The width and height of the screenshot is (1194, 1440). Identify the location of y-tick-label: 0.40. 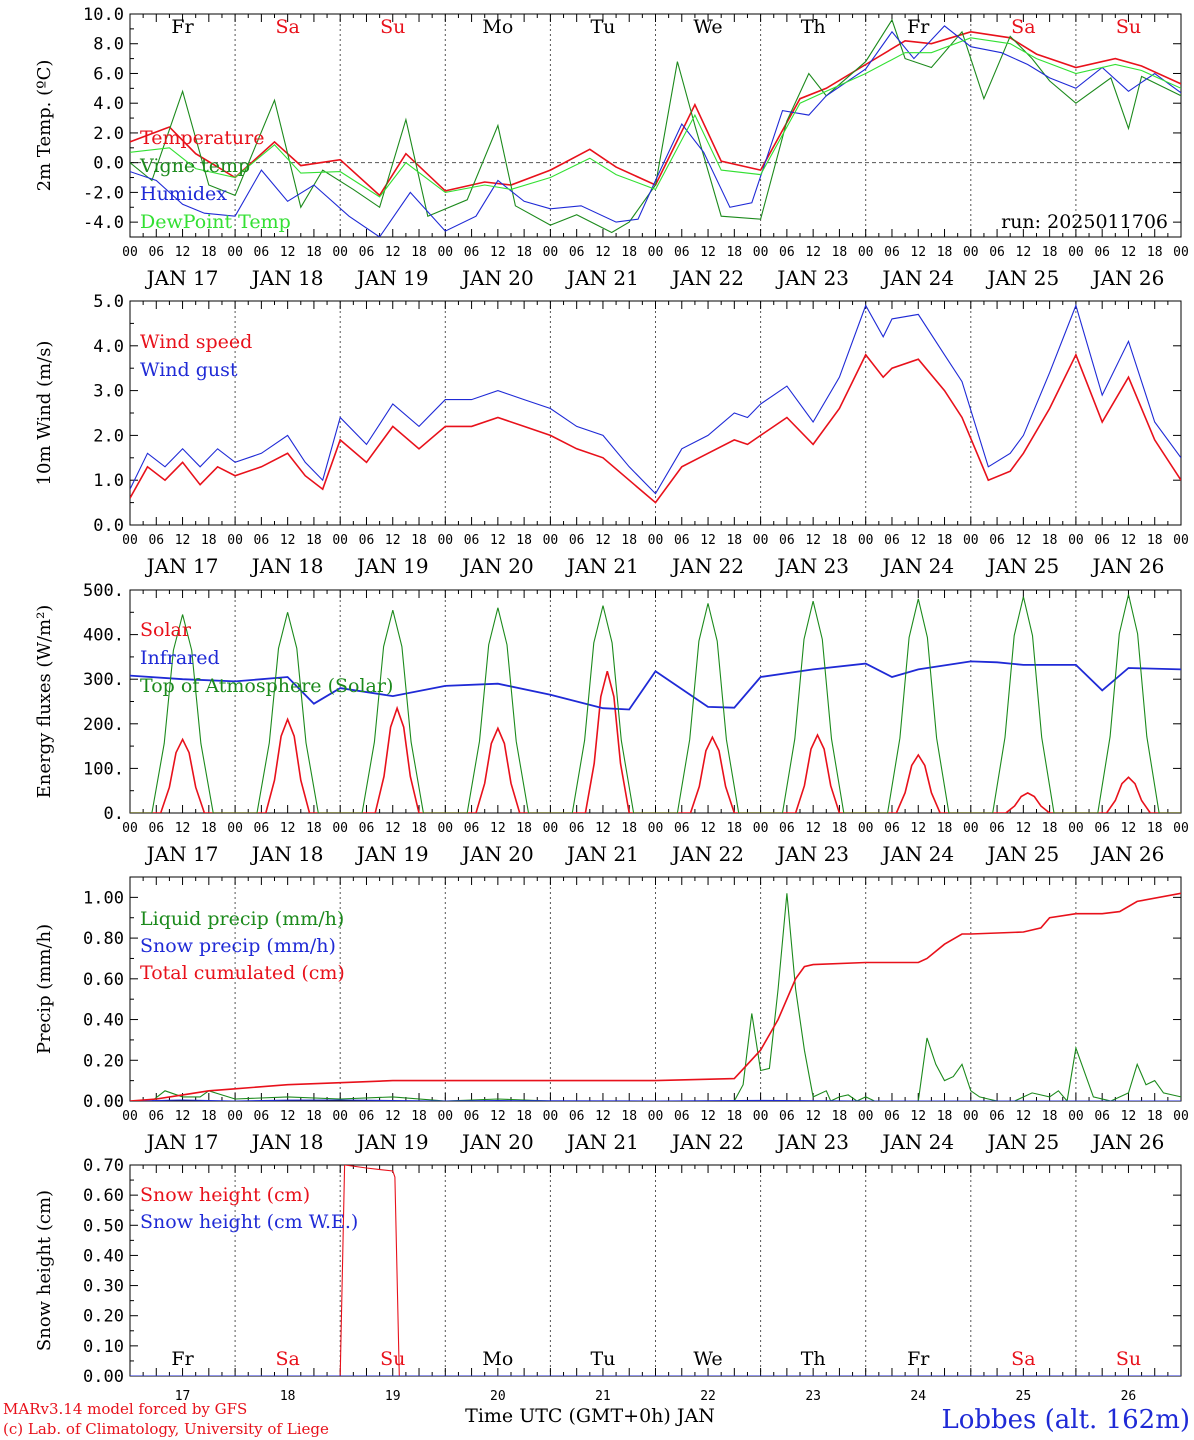
(103, 1021).